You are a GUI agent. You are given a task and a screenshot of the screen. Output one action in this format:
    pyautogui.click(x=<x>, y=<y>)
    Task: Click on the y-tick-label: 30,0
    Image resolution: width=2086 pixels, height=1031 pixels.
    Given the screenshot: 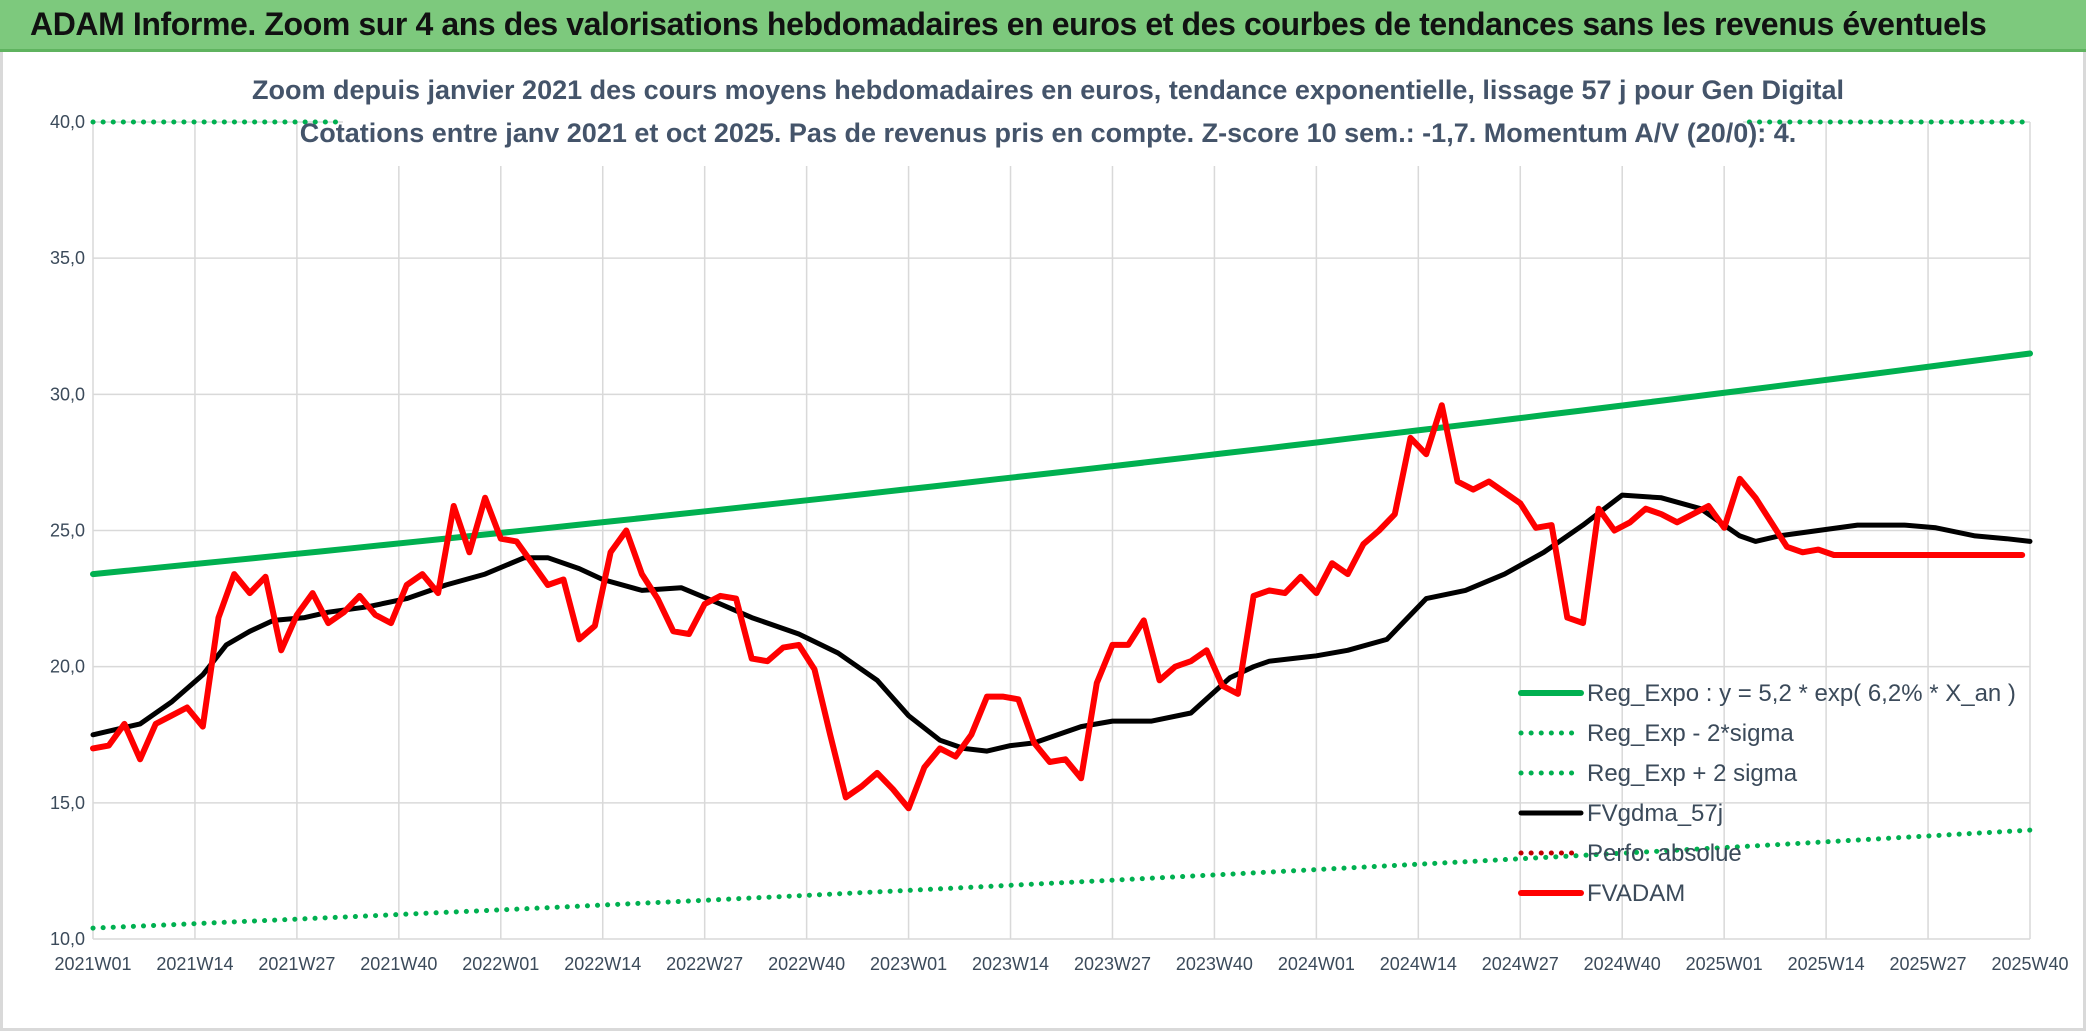 What is the action you would take?
    pyautogui.click(x=67, y=394)
    